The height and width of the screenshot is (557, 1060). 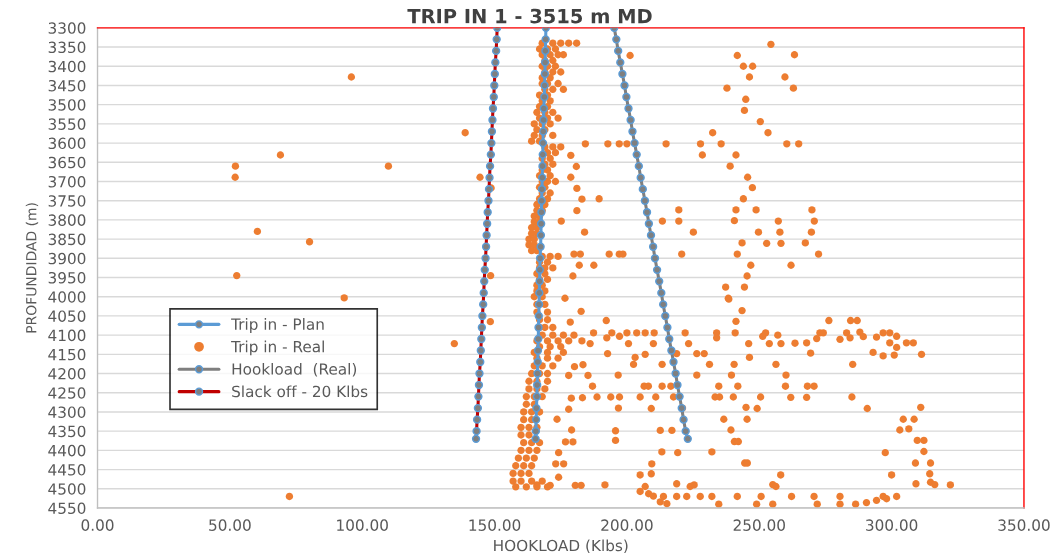 What do you see at coordinates (67, 239) in the screenshot?
I see `y-tick-label: 3850` at bounding box center [67, 239].